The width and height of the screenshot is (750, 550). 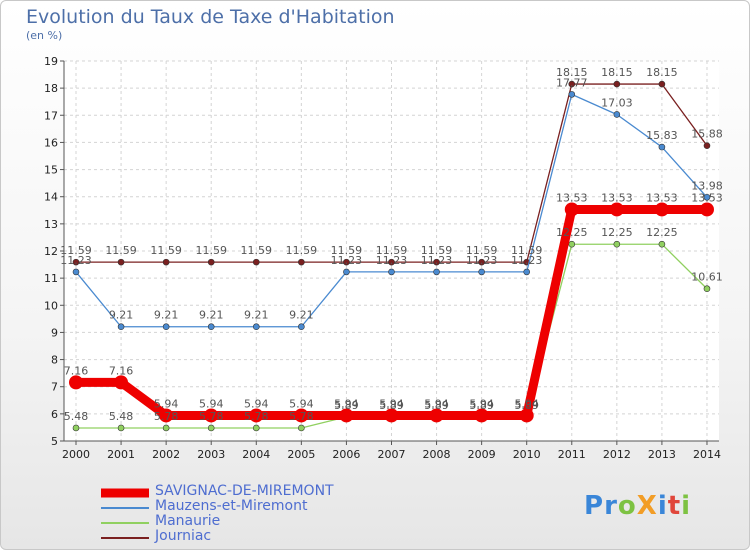 I want to click on logo-letter: P, so click(x=594, y=506).